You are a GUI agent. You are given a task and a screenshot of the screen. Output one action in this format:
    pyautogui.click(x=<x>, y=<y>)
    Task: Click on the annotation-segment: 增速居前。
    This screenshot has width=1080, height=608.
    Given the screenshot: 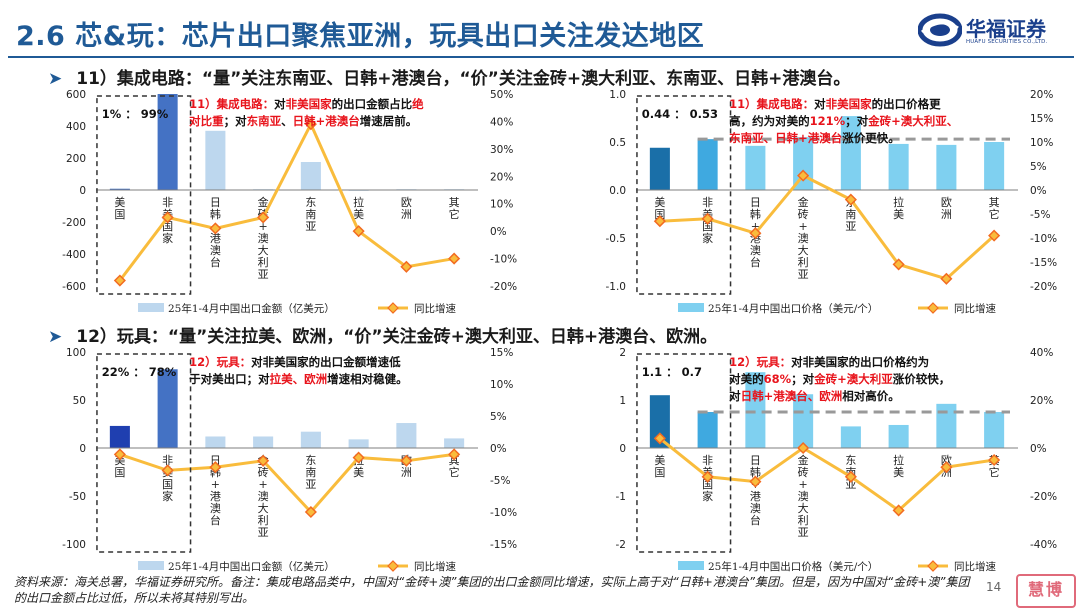 What is the action you would take?
    pyautogui.click(x=388, y=121)
    